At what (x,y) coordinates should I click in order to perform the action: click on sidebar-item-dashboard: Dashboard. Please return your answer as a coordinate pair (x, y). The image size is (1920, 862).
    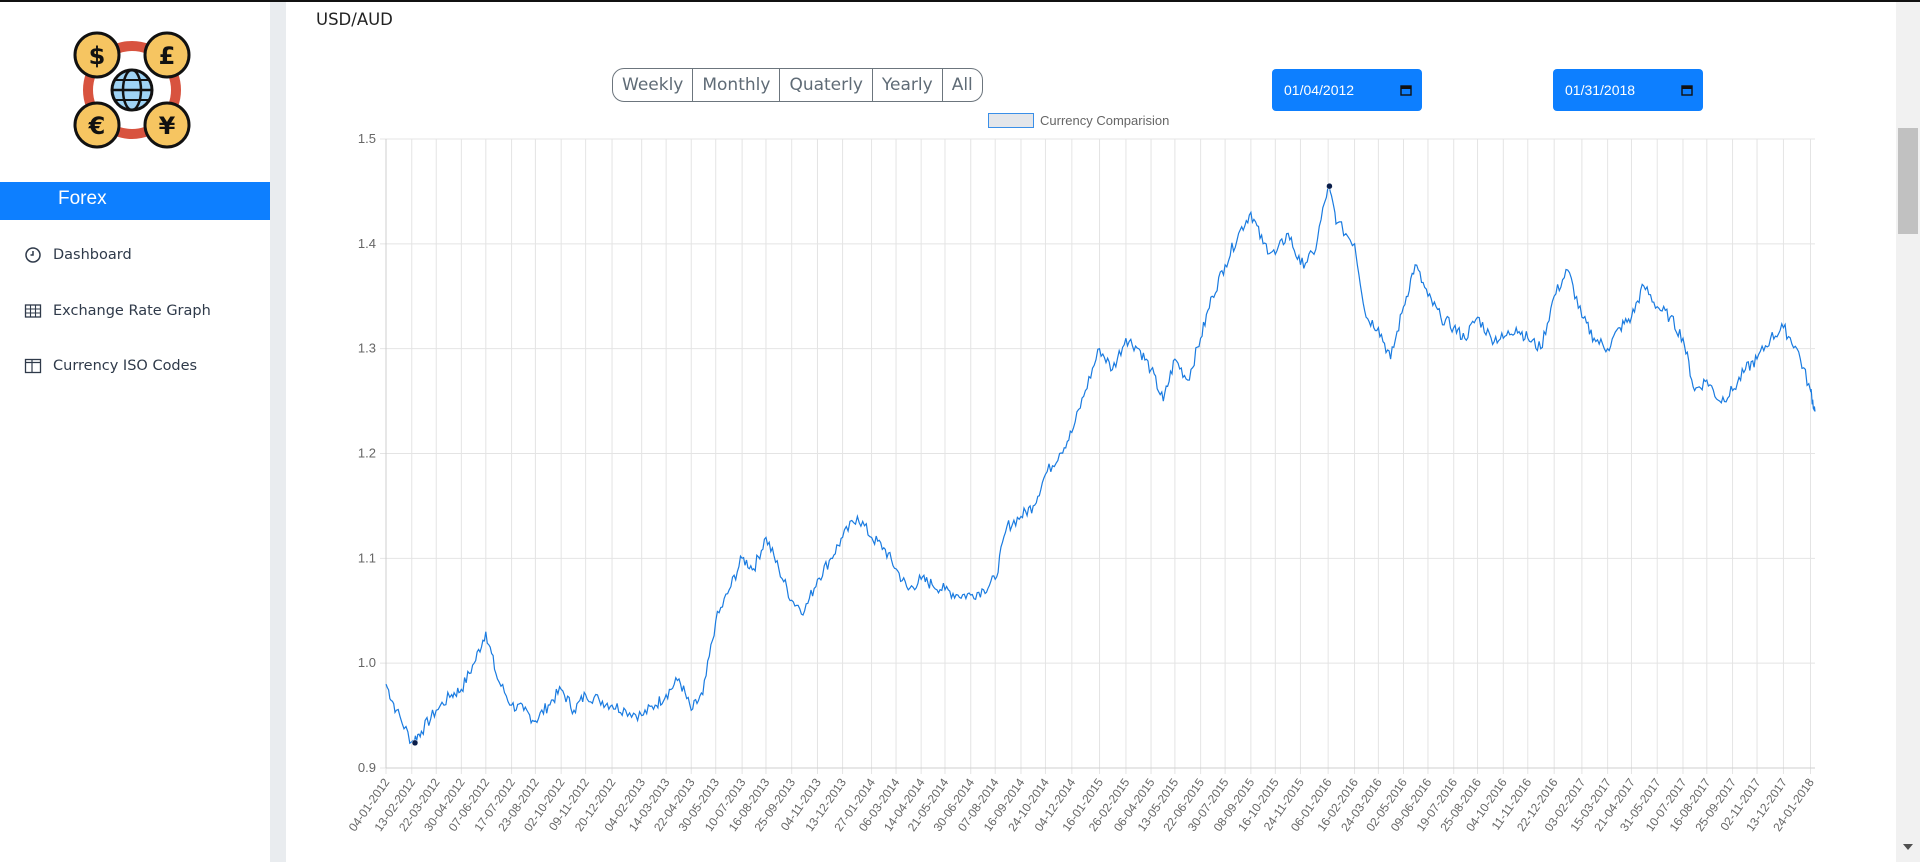
    Looking at the image, I should click on (78, 255).